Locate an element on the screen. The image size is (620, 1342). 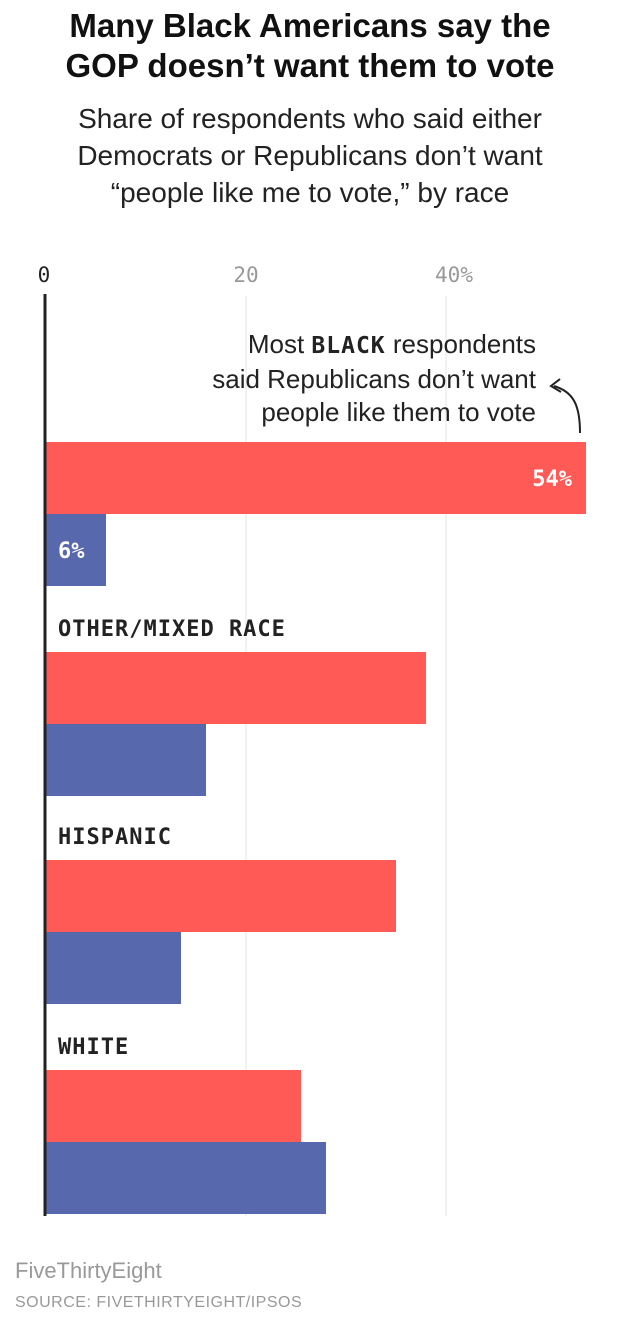
category-label-other-mixed-race: OTHER/MIXED RACE is located at coordinates (172, 629).